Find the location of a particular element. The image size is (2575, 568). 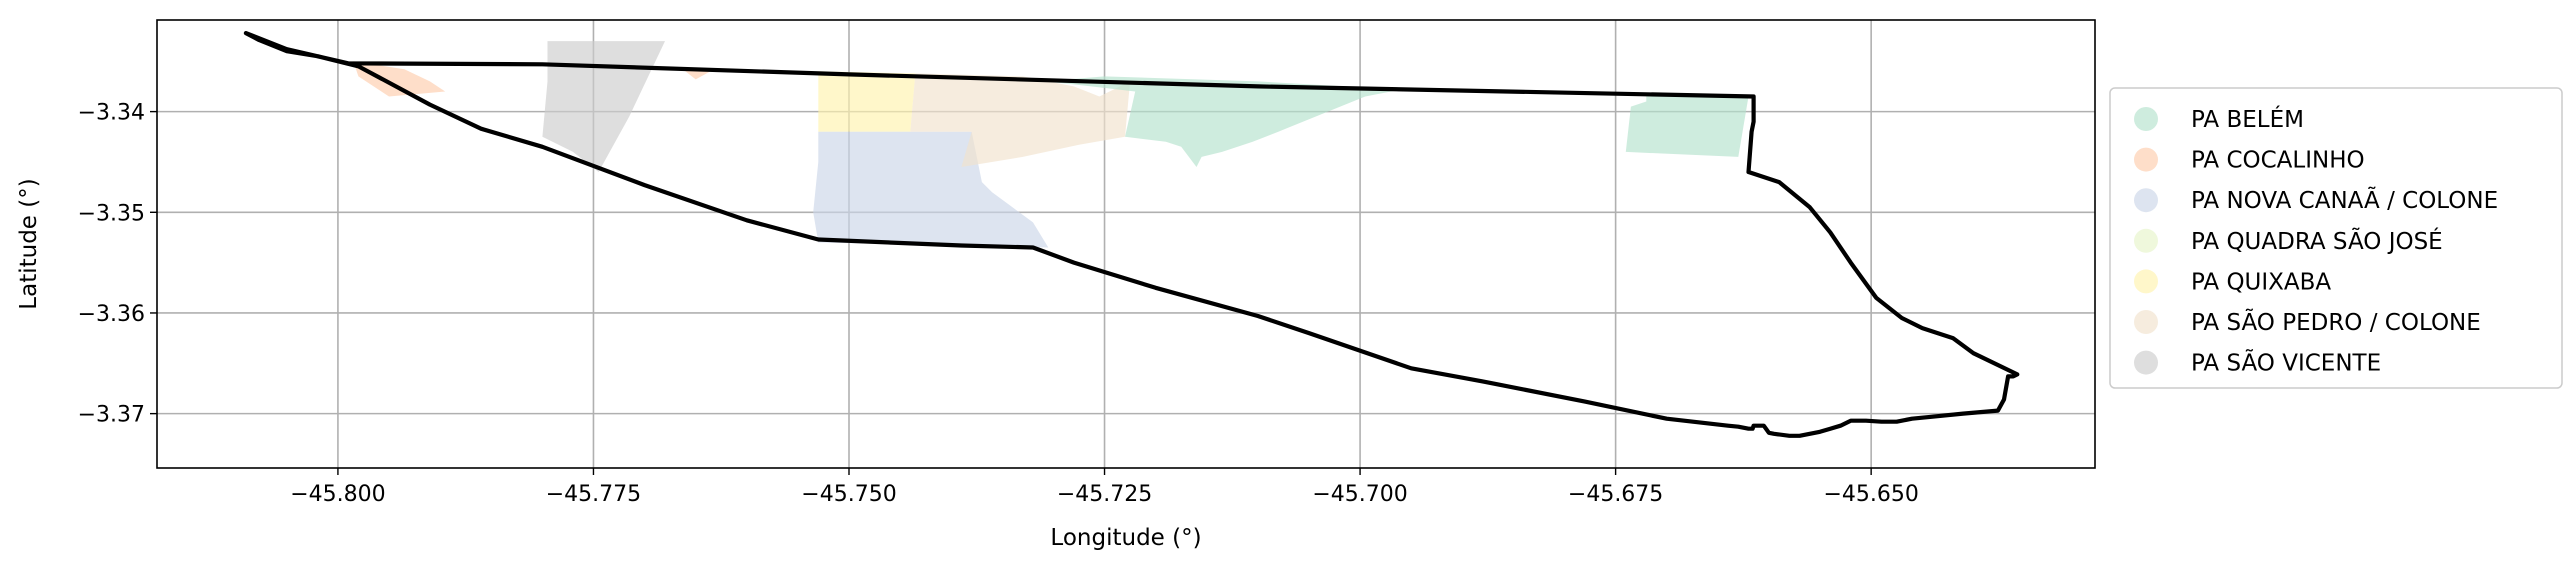

legend-frame is located at coordinates (2336, 238).